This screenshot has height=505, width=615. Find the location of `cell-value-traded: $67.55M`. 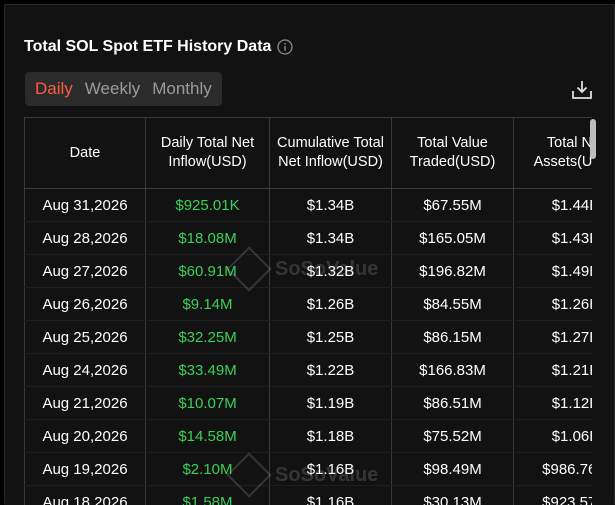

cell-value-traded: $67.55M is located at coordinates (453, 205).